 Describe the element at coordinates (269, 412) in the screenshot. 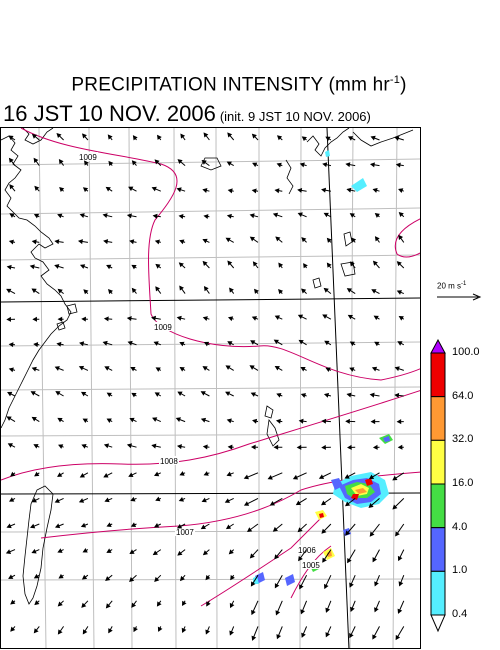

I see `amami-island` at that location.